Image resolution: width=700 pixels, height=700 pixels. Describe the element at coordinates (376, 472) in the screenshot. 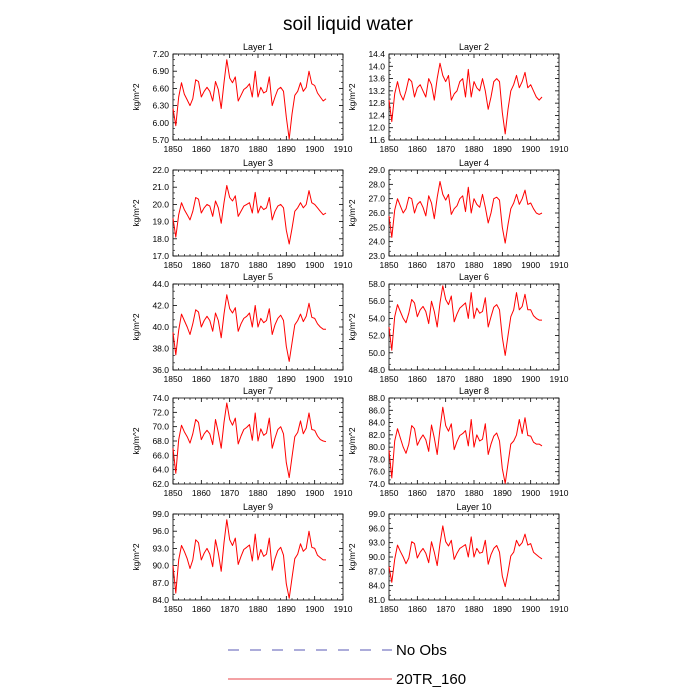

I see `y-tick-label: 76.0` at that location.